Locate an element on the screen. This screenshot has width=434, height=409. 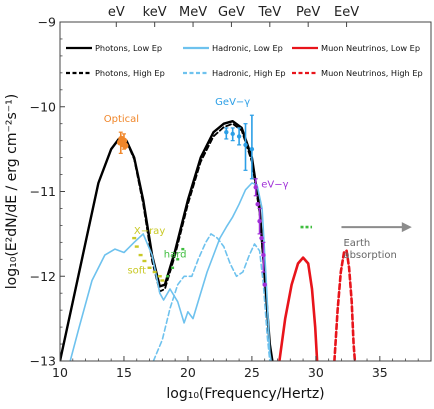
annotation-label: hard is located at coordinates (175, 255).